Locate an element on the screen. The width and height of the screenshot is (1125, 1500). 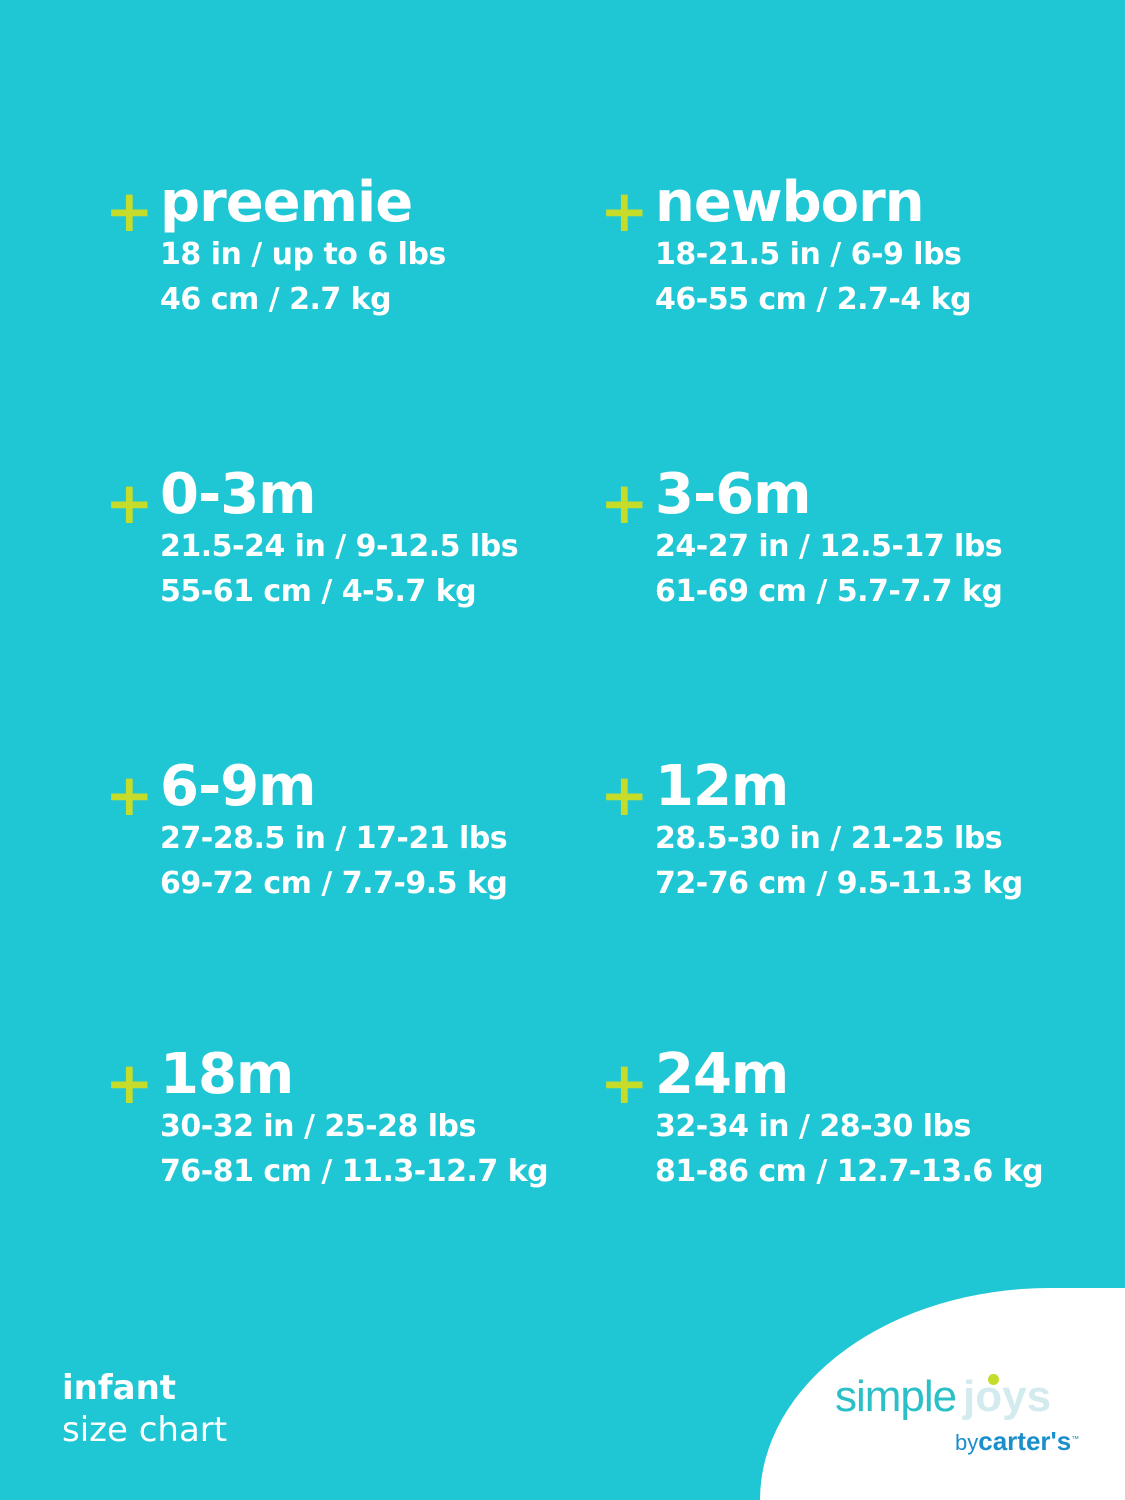
size-imperial: 27-28.5 in / 17-21 lbs is located at coordinates (334, 838).